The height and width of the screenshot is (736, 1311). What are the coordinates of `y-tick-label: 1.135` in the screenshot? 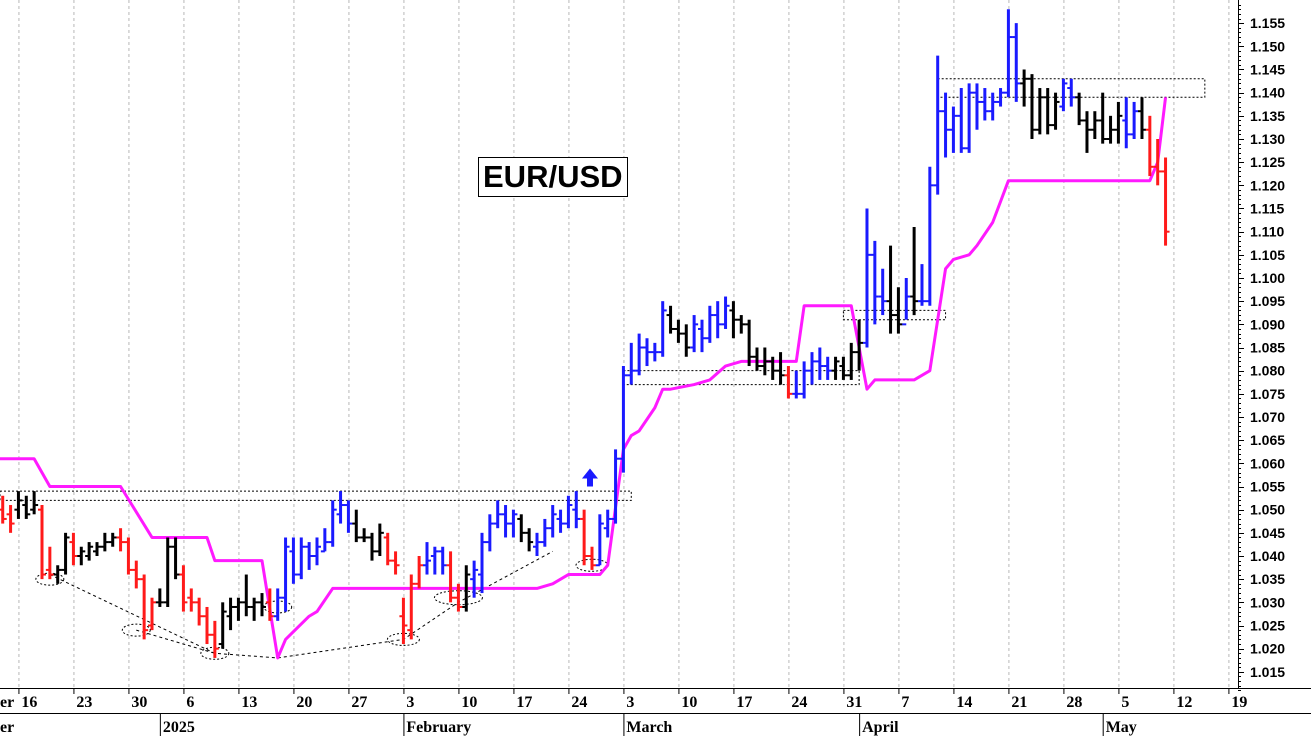 It's located at (1267, 116).